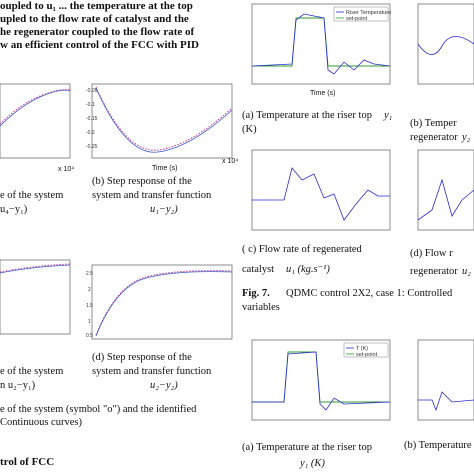  What do you see at coordinates (362, 349) in the screenshot?
I see `fig8-legend-t: T (K)` at bounding box center [362, 349].